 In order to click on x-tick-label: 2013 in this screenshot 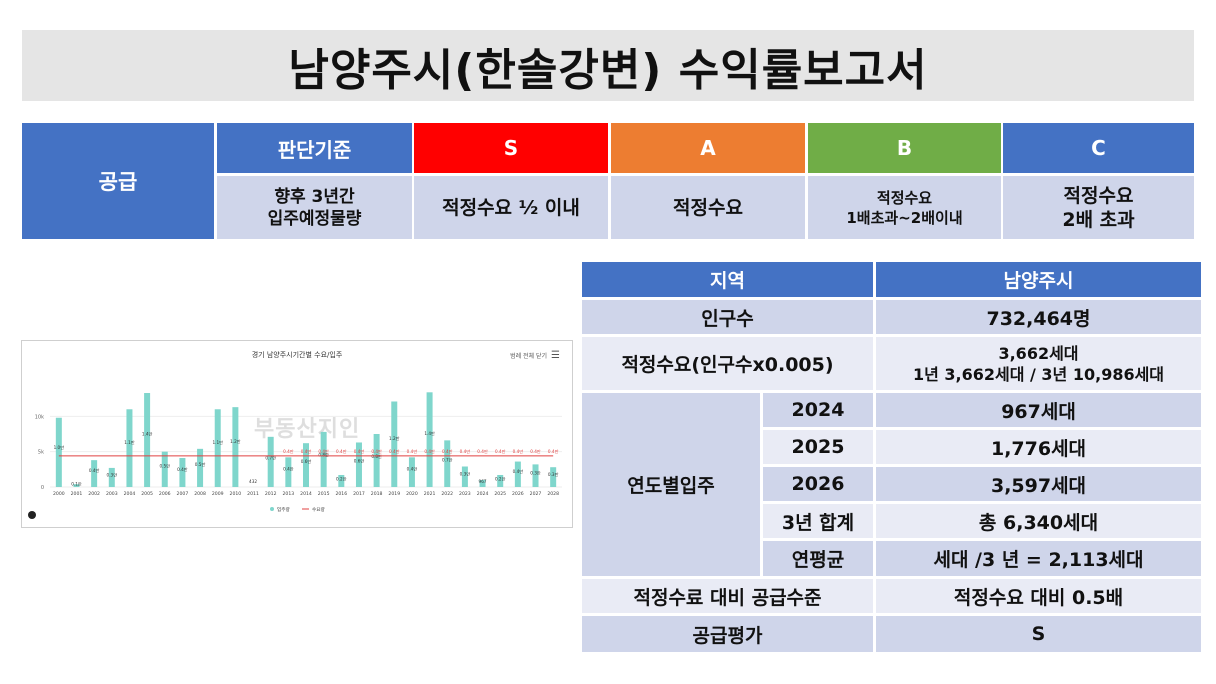, I will do `click(288, 494)`.